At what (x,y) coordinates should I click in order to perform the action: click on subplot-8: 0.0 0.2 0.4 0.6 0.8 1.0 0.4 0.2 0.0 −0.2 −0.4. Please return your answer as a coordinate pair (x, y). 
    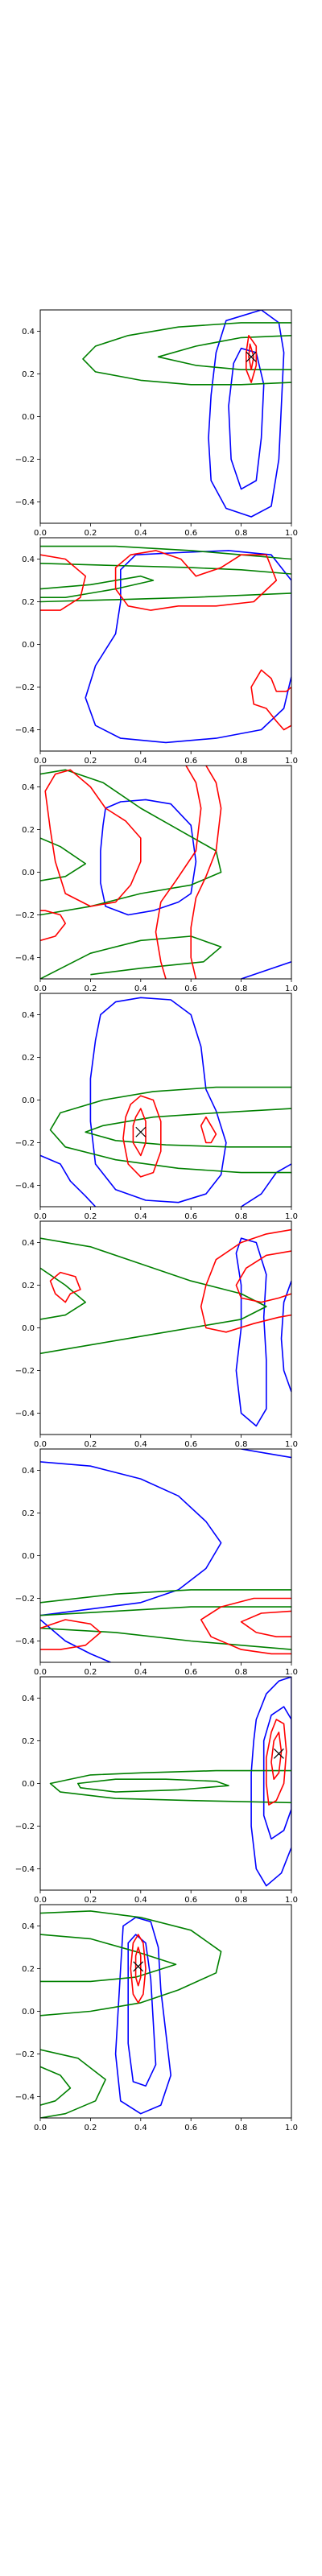
    Looking at the image, I should click on (156, 2018).